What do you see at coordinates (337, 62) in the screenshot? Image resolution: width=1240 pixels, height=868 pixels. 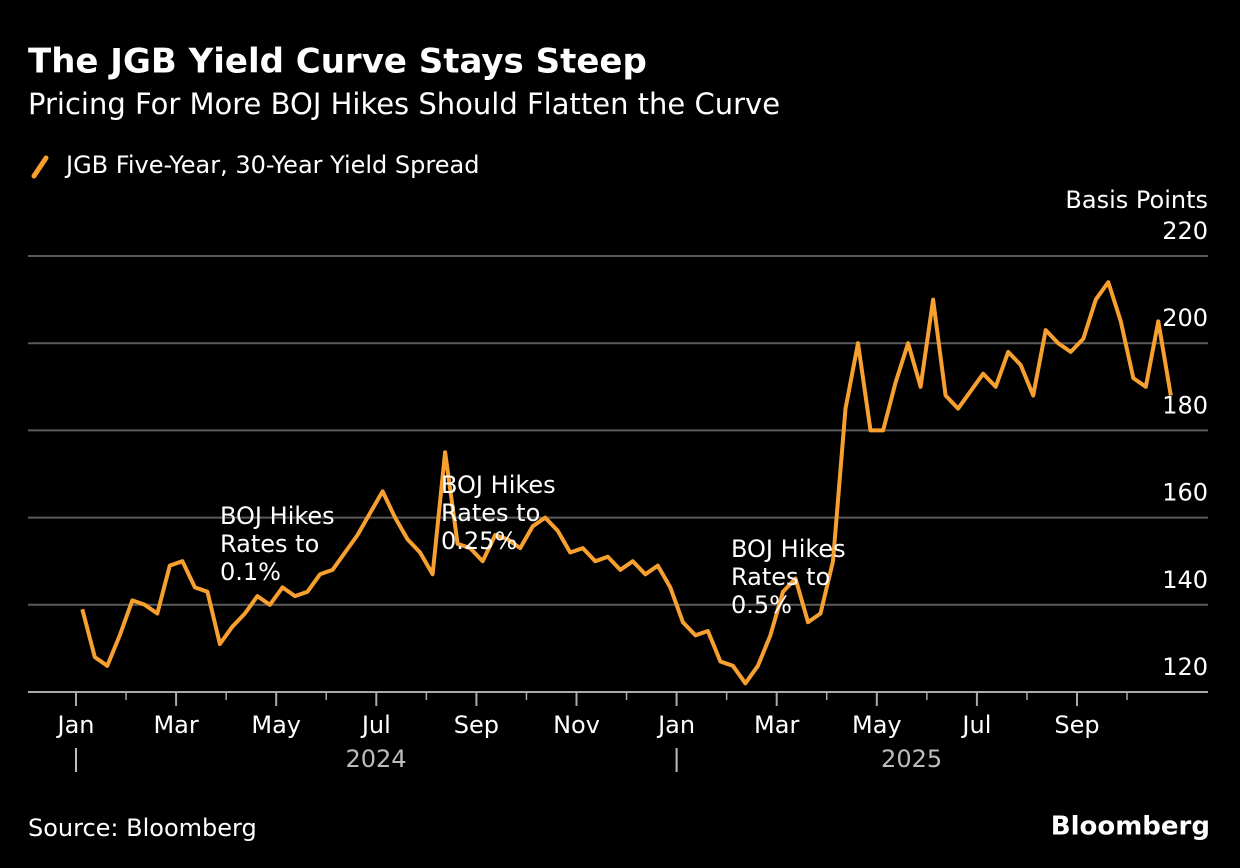 I see `chart-title: The JGB Yield Curve Stays Steep` at bounding box center [337, 62].